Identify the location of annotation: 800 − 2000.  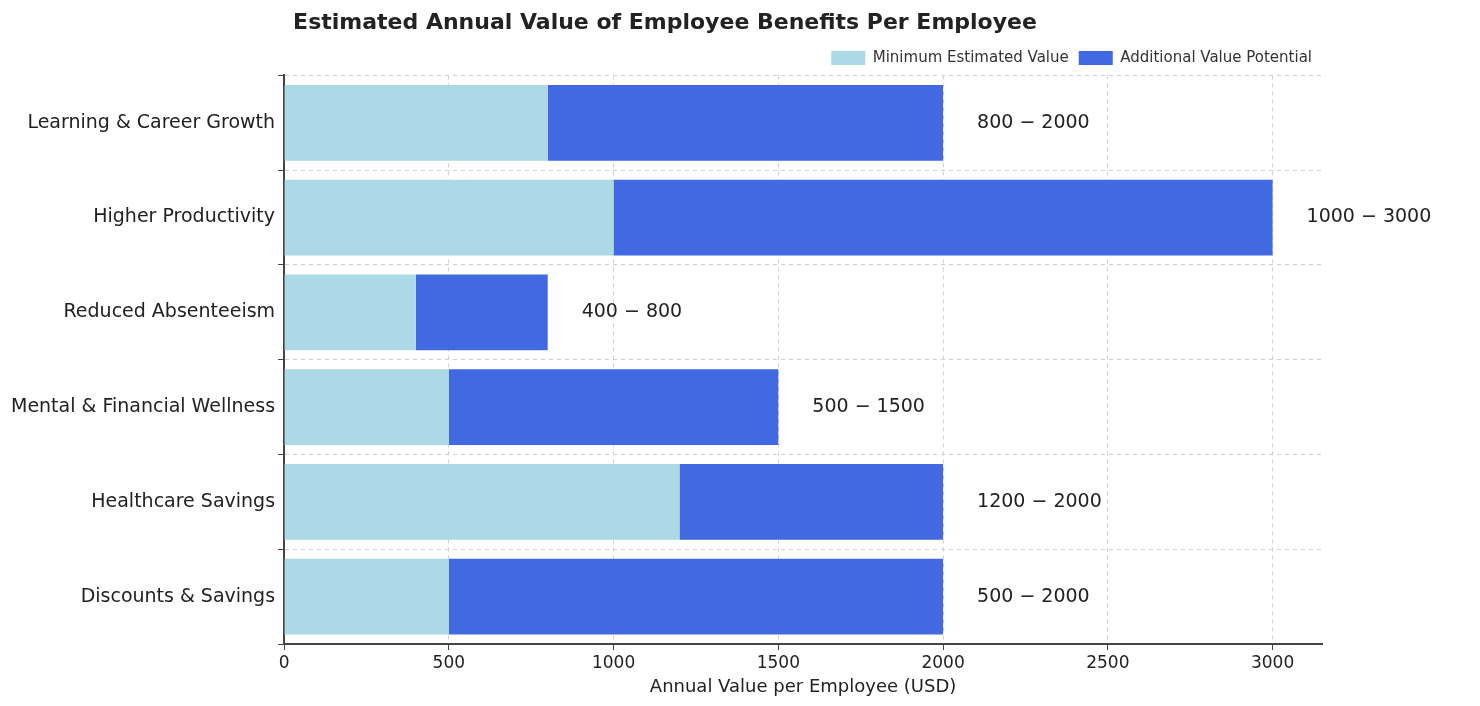
(1033, 120).